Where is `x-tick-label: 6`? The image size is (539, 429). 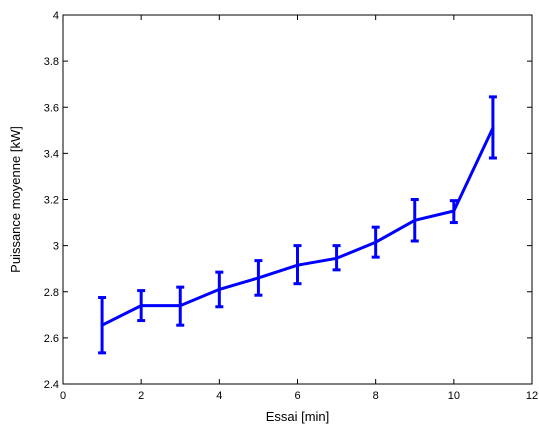
x-tick-label: 6 is located at coordinates (297, 396).